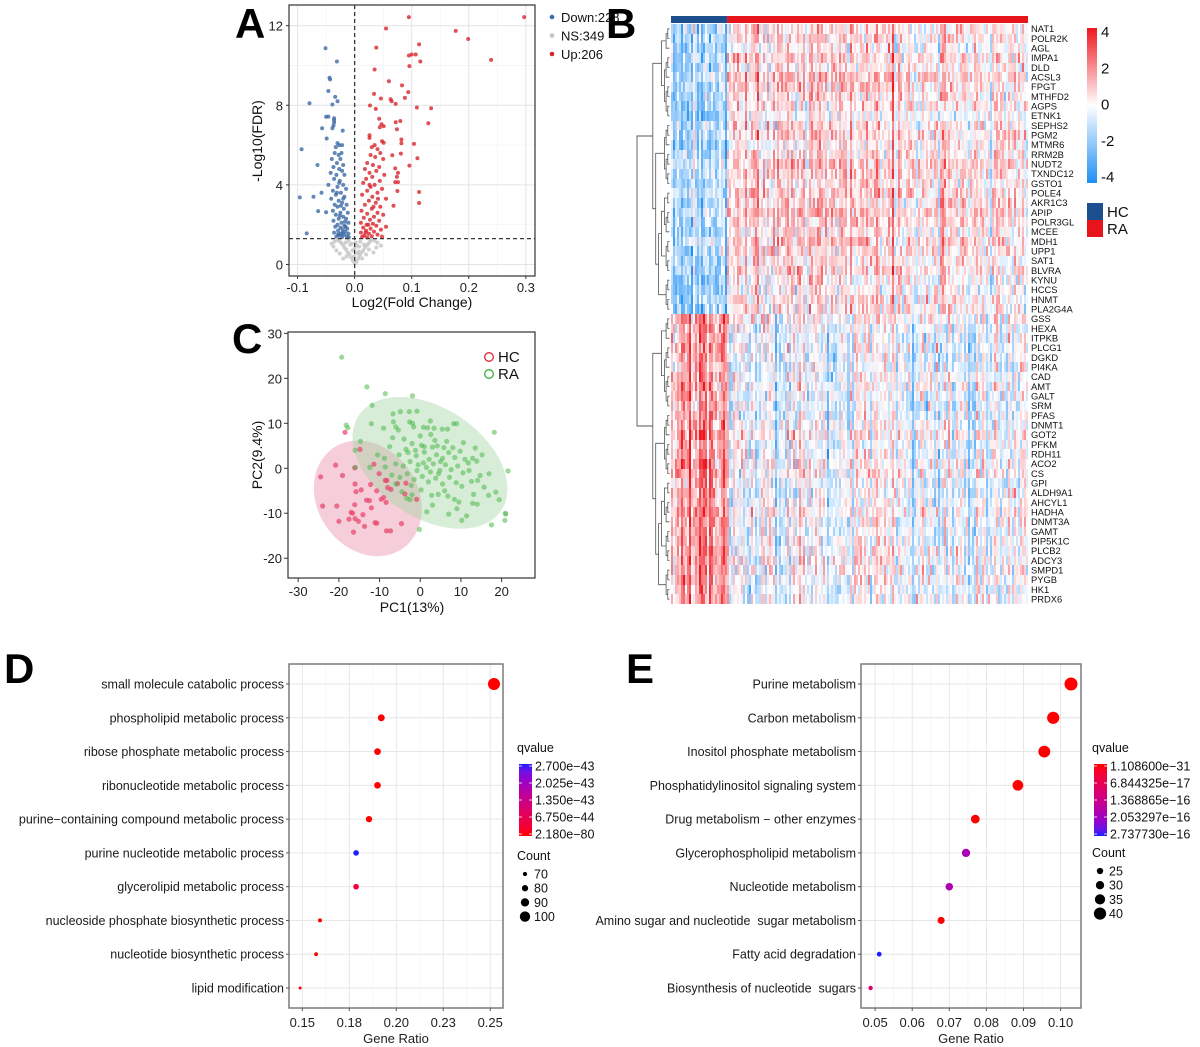 The width and height of the screenshot is (1200, 1047). What do you see at coordinates (1046, 598) in the screenshot?
I see `gene-label: PRDX6` at bounding box center [1046, 598].